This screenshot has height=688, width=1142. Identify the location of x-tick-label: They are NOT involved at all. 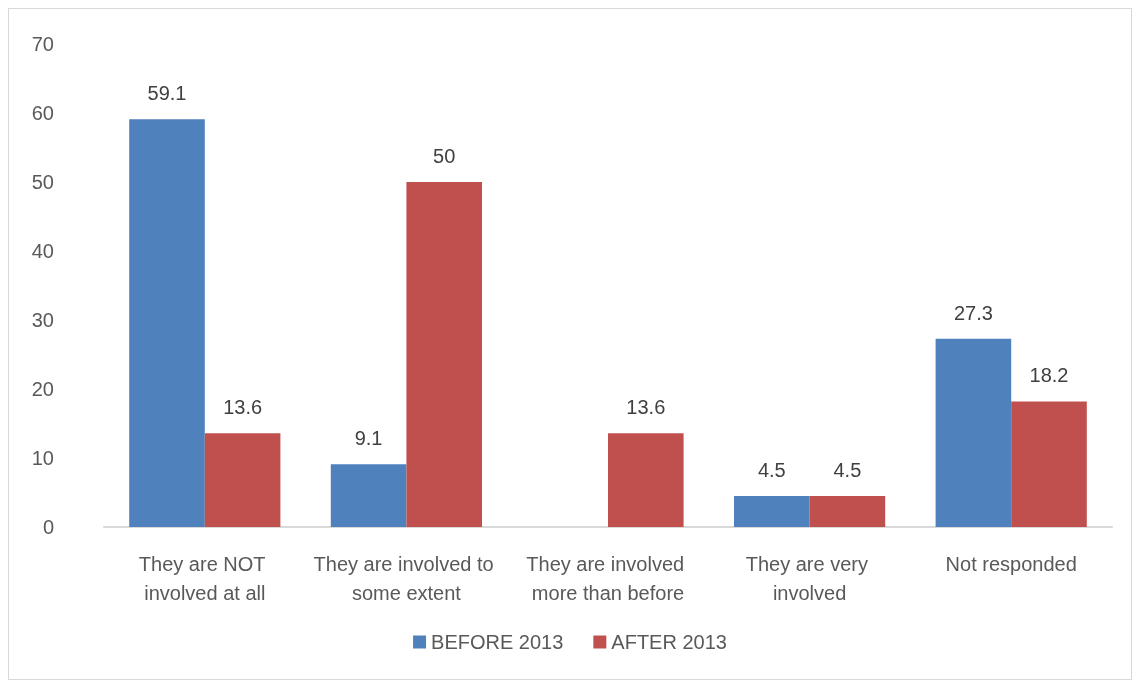
(204, 578).